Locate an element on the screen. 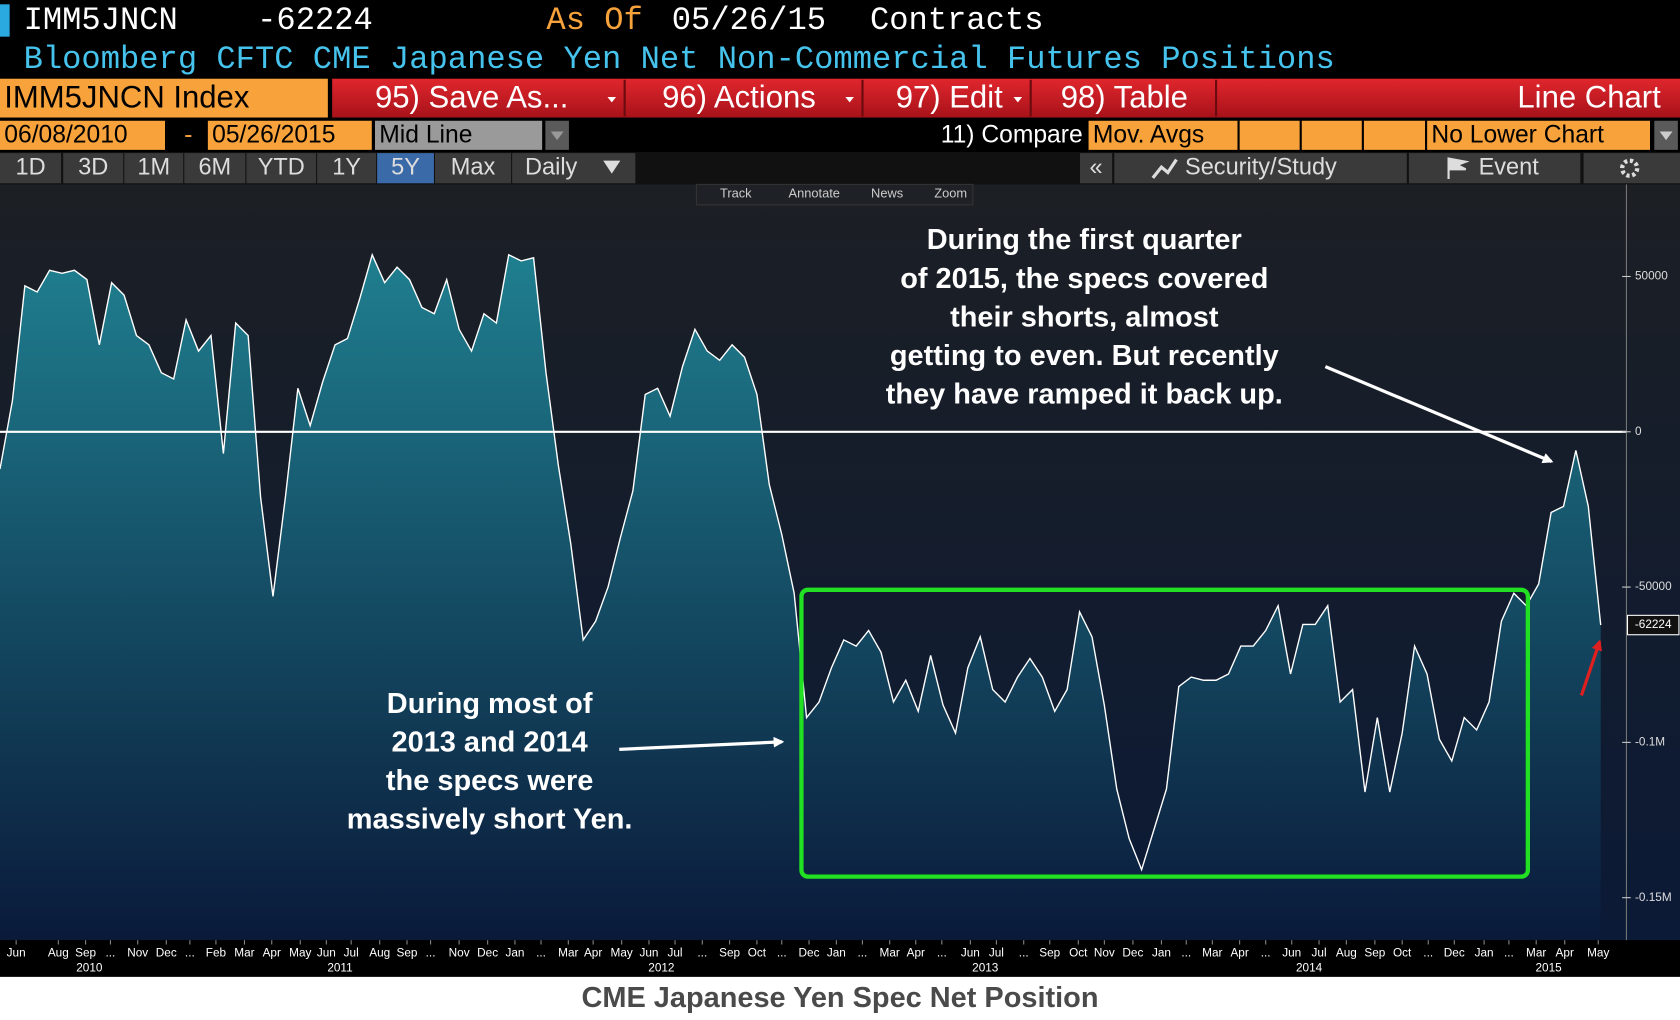 The height and width of the screenshot is (1020, 1680). header-bg is located at coordinates (840, 39).